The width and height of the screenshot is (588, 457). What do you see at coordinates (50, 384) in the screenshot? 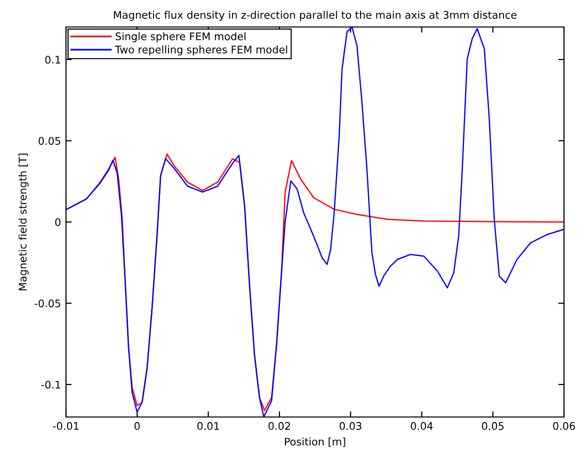
I see `y-tick-label: -0.1` at bounding box center [50, 384].